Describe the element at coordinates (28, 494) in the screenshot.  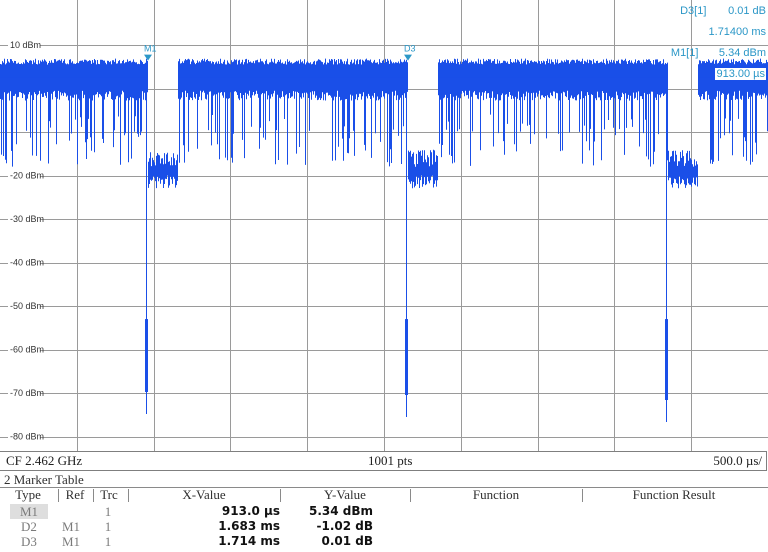
I see `col-header-type: Type` at that location.